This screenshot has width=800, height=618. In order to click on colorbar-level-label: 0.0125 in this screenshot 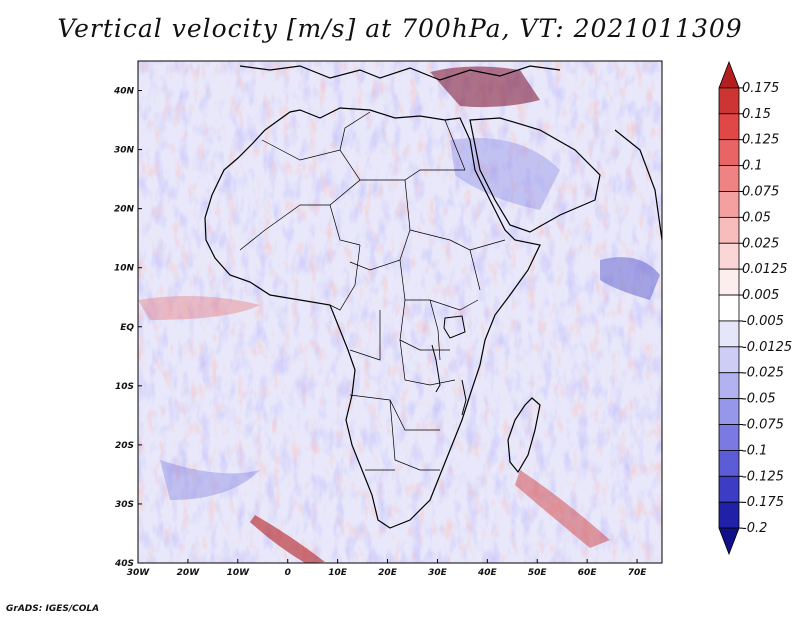, I will do `click(765, 269)`.